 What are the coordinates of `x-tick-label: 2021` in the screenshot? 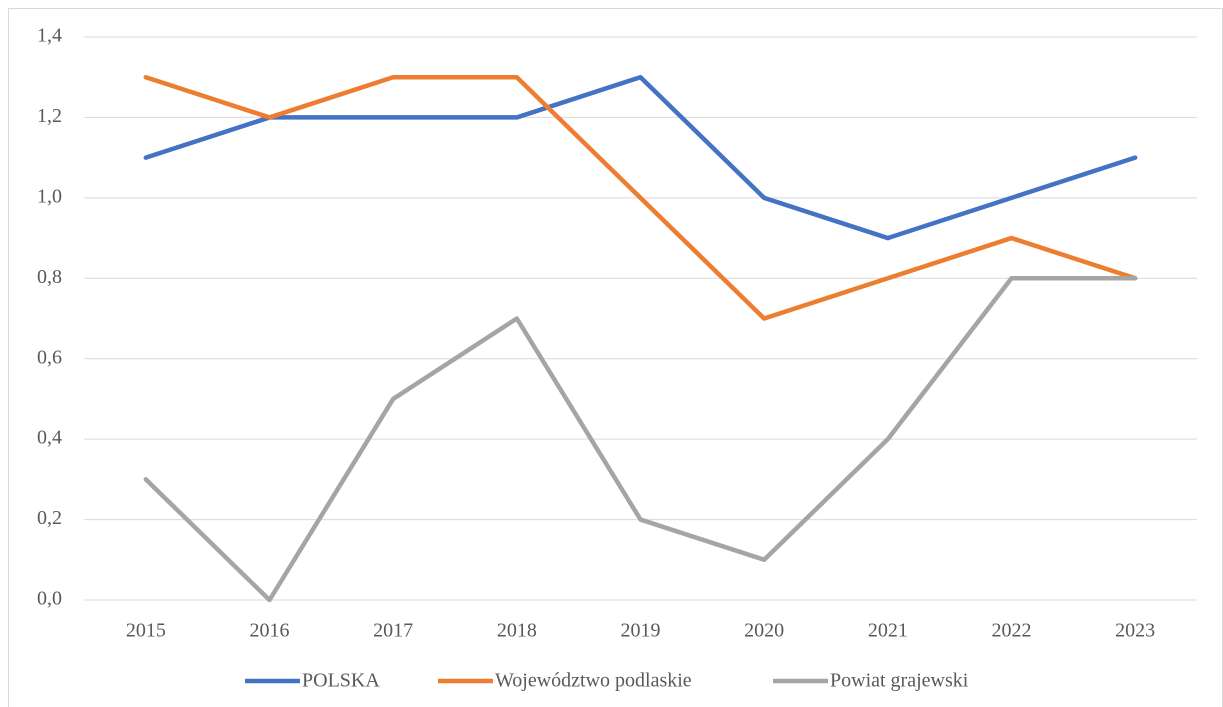 It's located at (888, 631).